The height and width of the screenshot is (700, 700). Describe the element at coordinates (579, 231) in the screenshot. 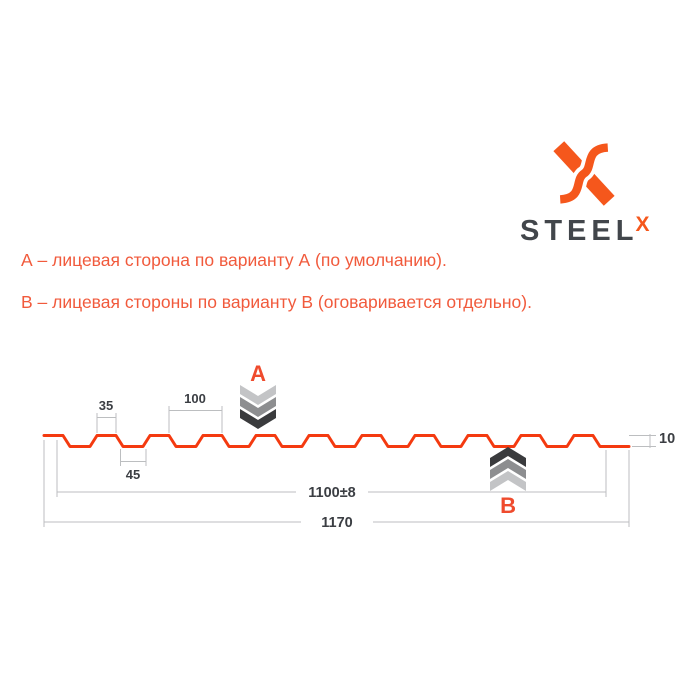

I see `brand-name-text: STEEL` at that location.